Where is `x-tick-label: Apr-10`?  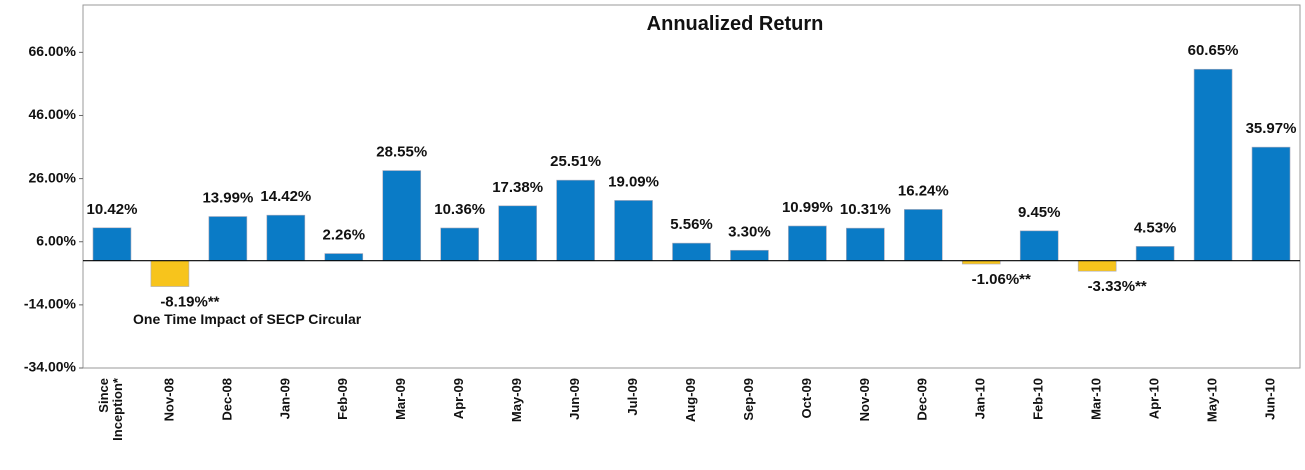
x-tick-label: Apr-10 is located at coordinates (1154, 398).